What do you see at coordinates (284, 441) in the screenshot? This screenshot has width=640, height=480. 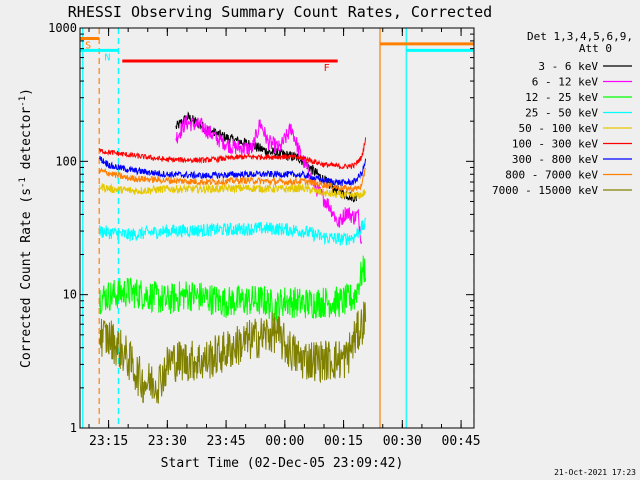 I see `x-tick-label: 00:00` at bounding box center [284, 441].